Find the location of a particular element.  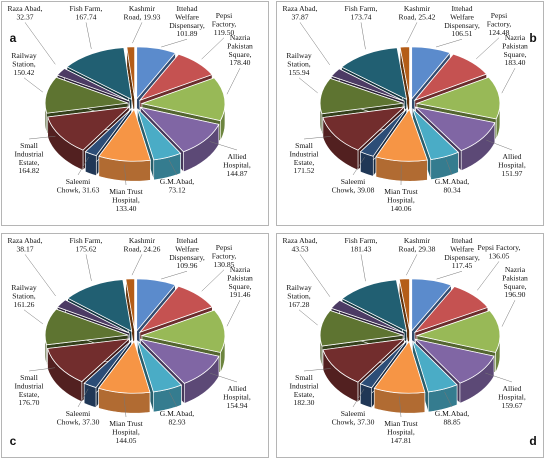

slice-label-line: Railway is located at coordinates (24, 55).